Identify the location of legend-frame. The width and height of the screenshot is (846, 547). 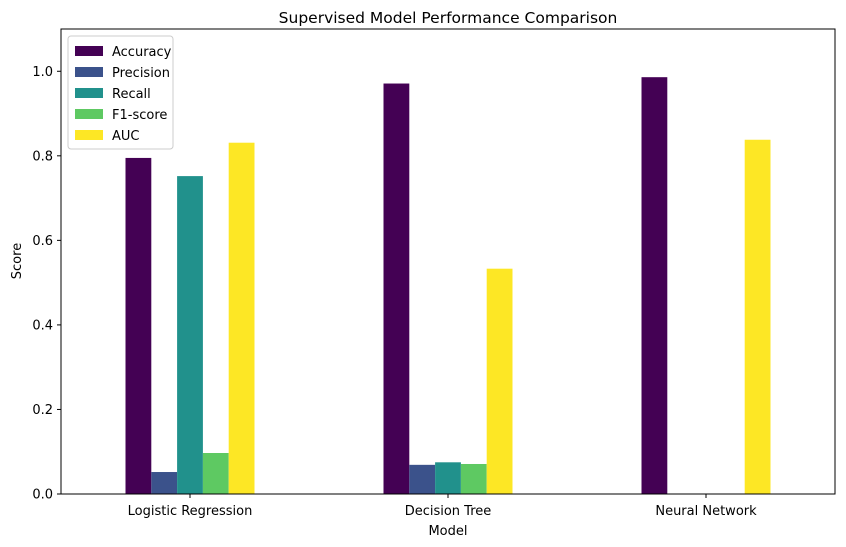
(120, 92).